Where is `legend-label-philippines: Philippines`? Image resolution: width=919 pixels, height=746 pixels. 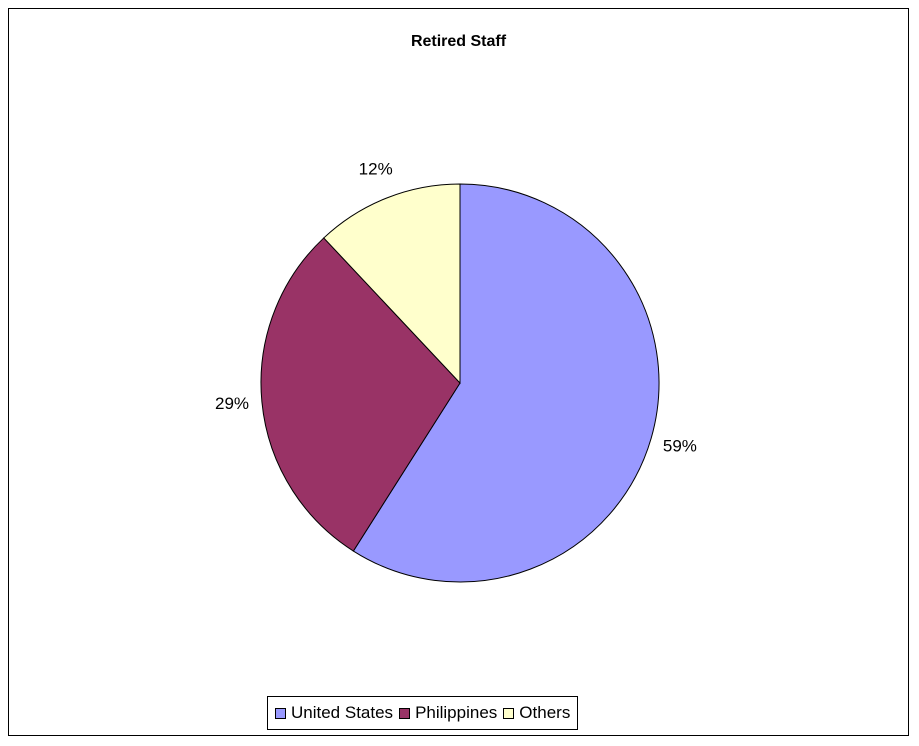
legend-label-philippines: Philippines is located at coordinates (456, 712).